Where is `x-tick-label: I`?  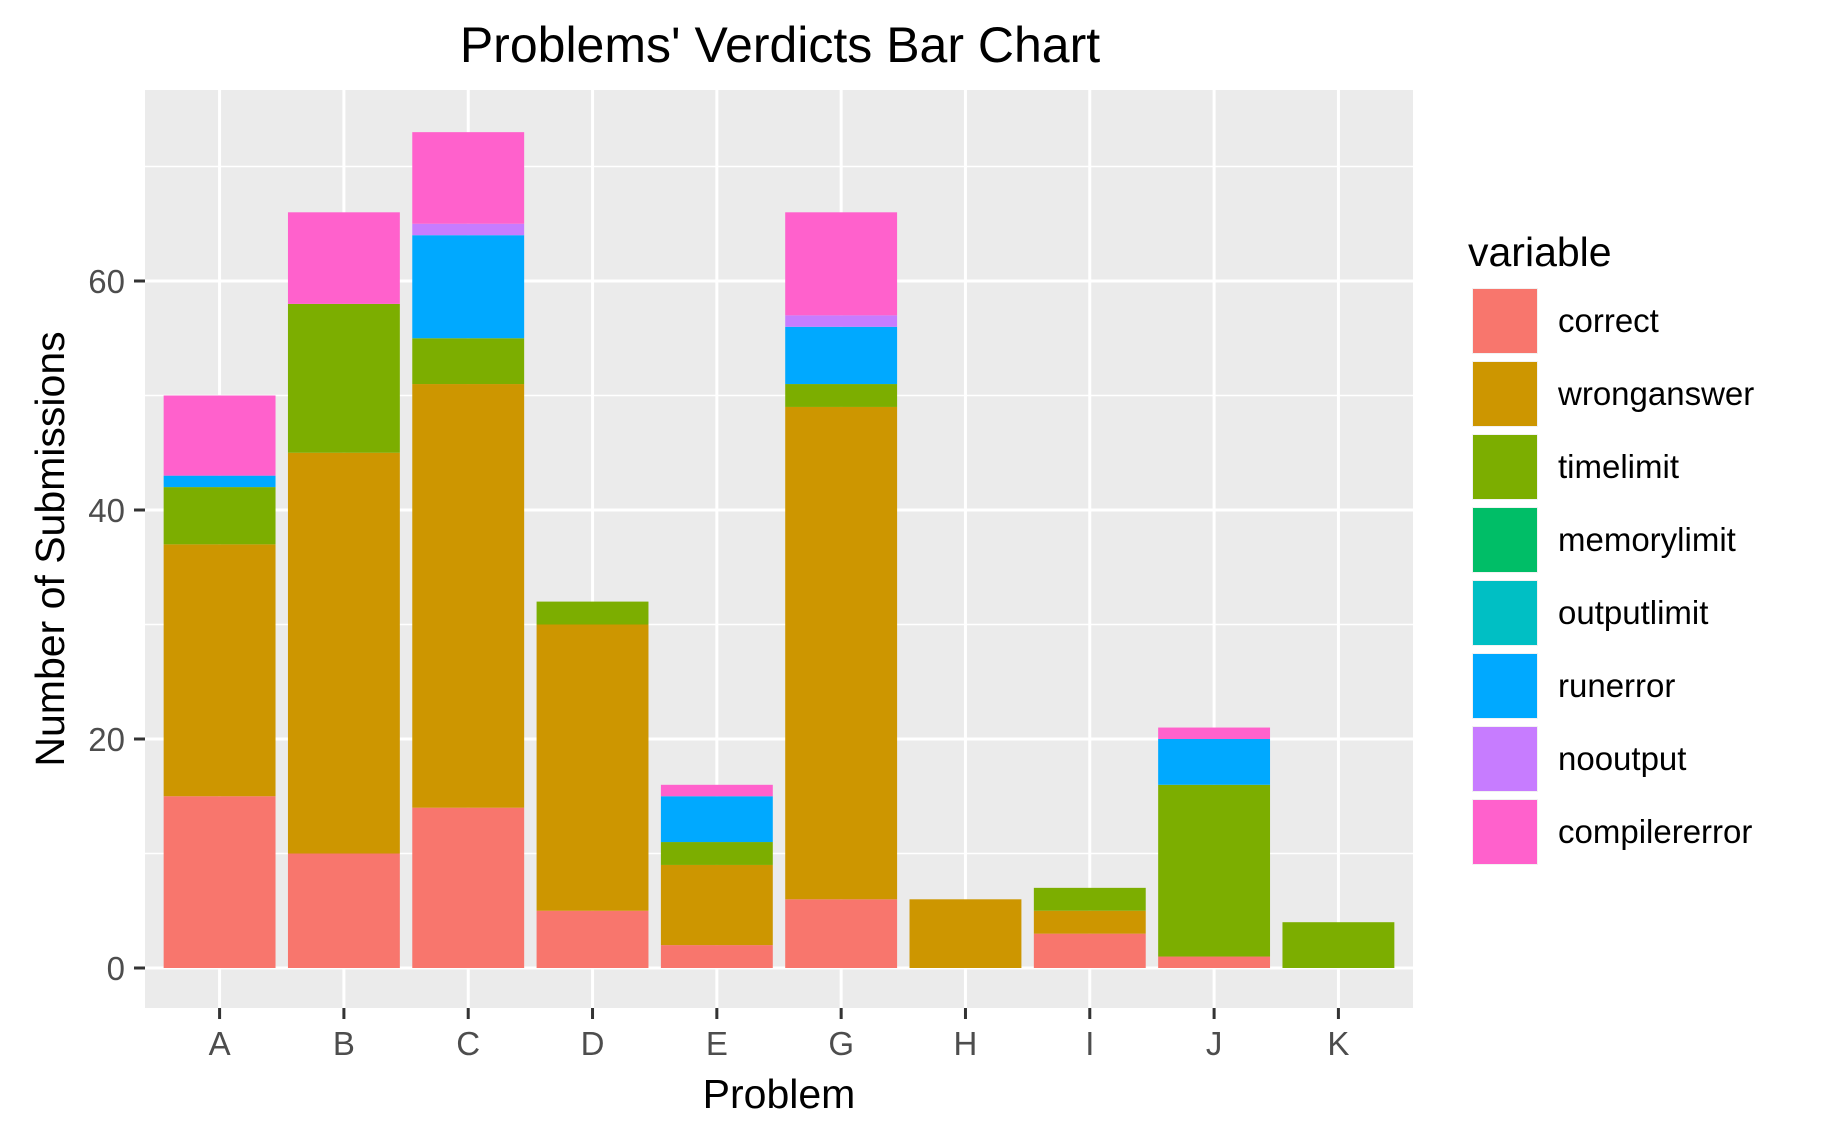 x-tick-label: I is located at coordinates (1089, 1043).